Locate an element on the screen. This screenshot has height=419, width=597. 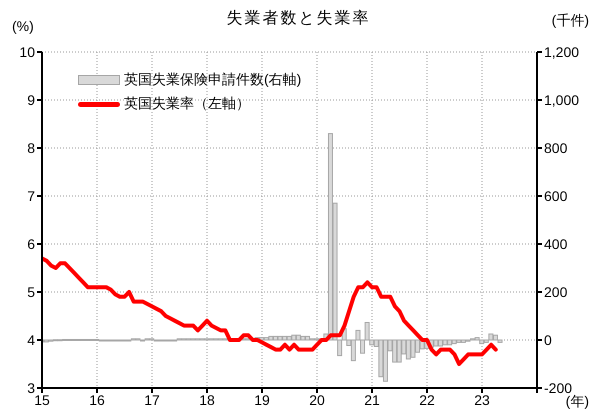
chart-title: 失業者数と失業率 is located at coordinates (298, 18).